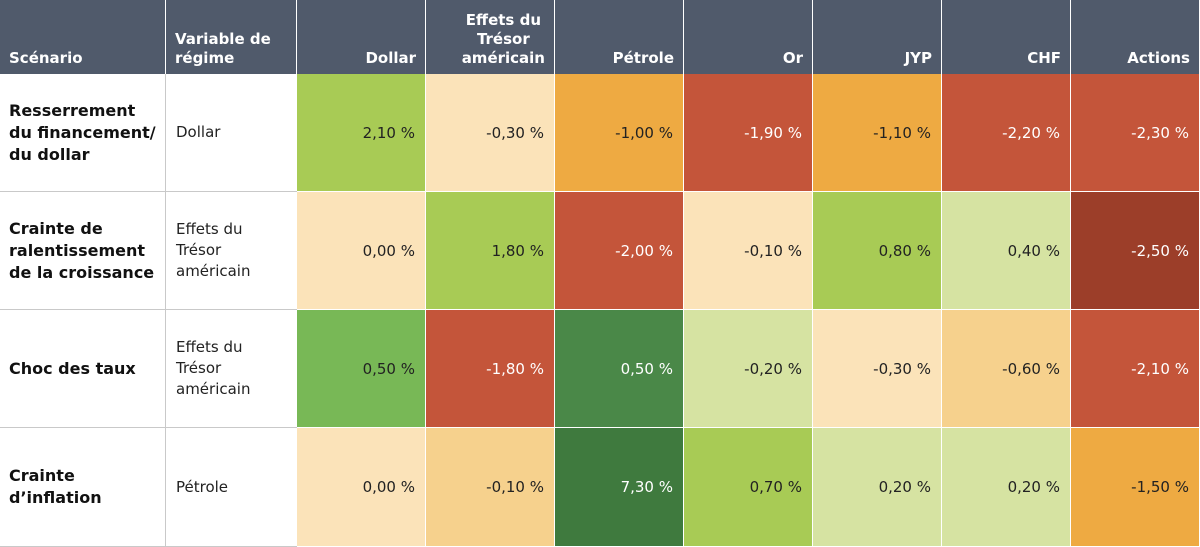 The height and width of the screenshot is (547, 1200). I want to click on column-header-label: Pétrole, so click(643, 58).